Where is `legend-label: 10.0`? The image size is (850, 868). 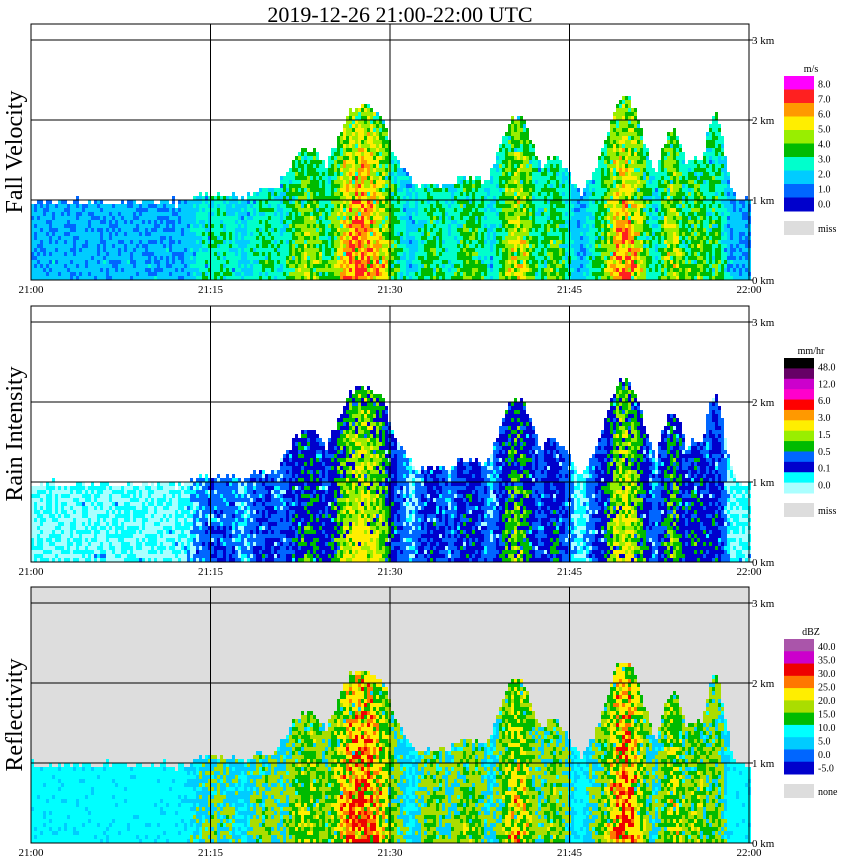 legend-label: 10.0 is located at coordinates (827, 728).